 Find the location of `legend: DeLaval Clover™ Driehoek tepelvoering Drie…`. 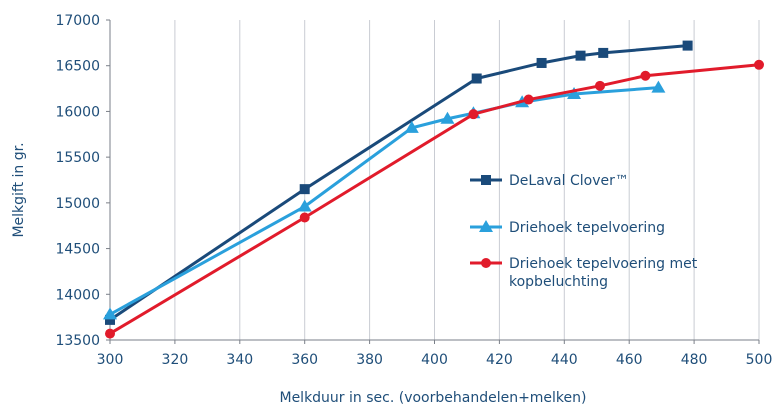

legend: DeLaval Clover™ Driehoek tepelvoering Drie… is located at coordinates (584, 231).